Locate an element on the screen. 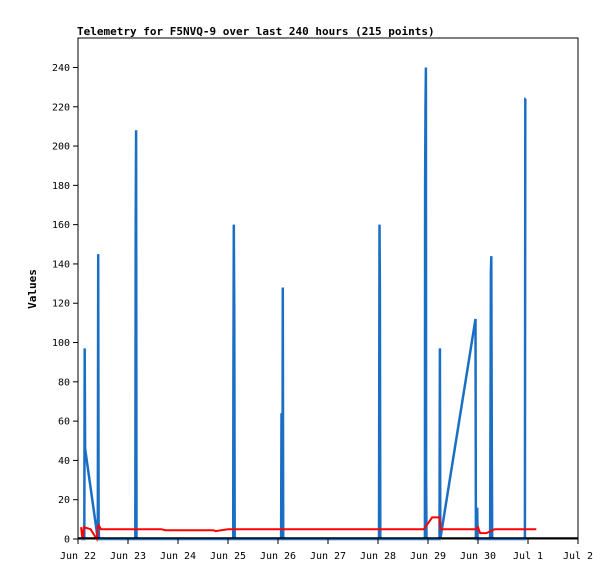 This screenshot has width=615, height=579. y-tick-label: 20 is located at coordinates (64, 500).